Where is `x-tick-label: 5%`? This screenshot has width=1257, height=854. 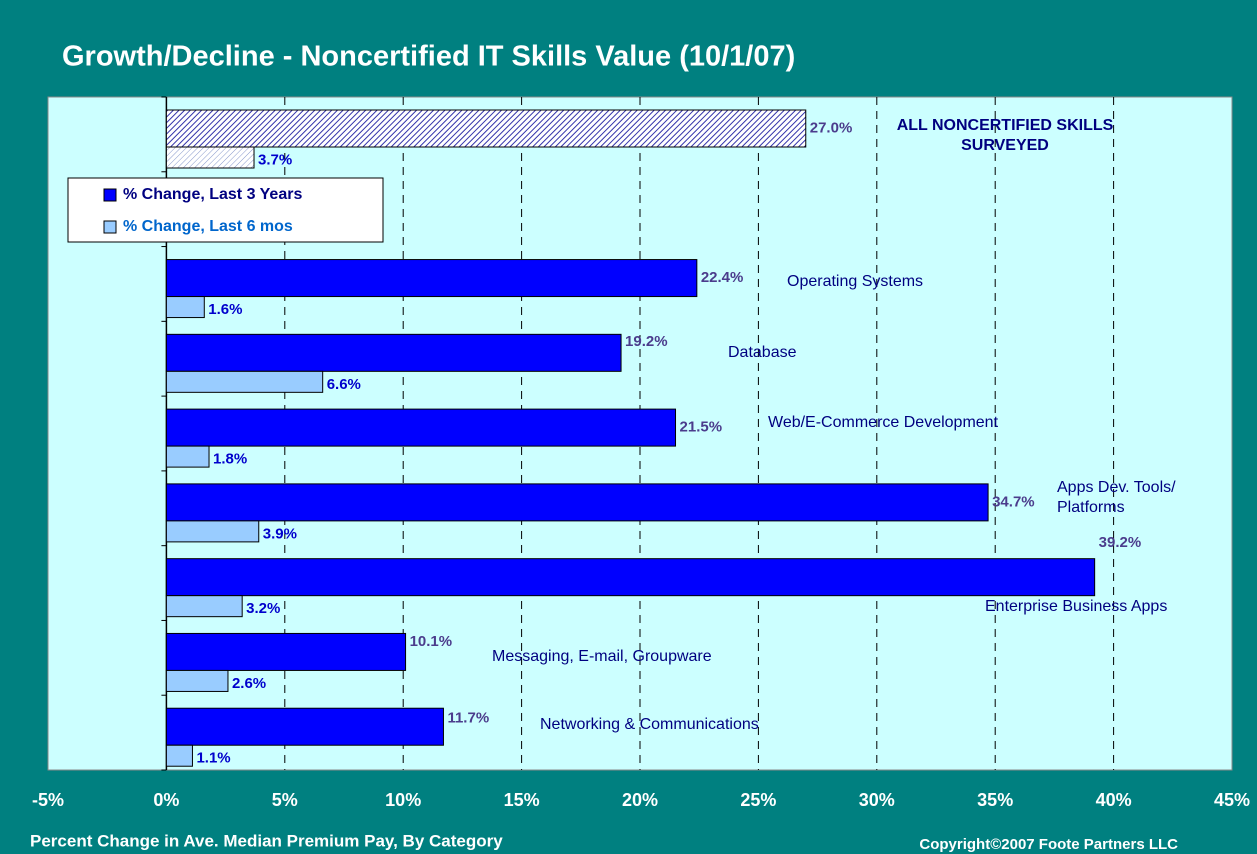
x-tick-label: 5% is located at coordinates (285, 800).